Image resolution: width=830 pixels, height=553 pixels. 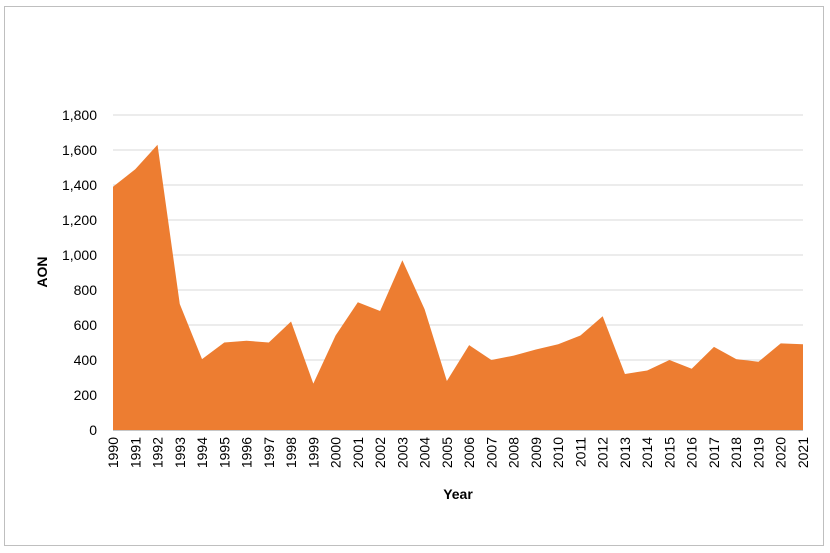 What do you see at coordinates (803, 452) in the screenshot?
I see `x-tick-label: 2021` at bounding box center [803, 452].